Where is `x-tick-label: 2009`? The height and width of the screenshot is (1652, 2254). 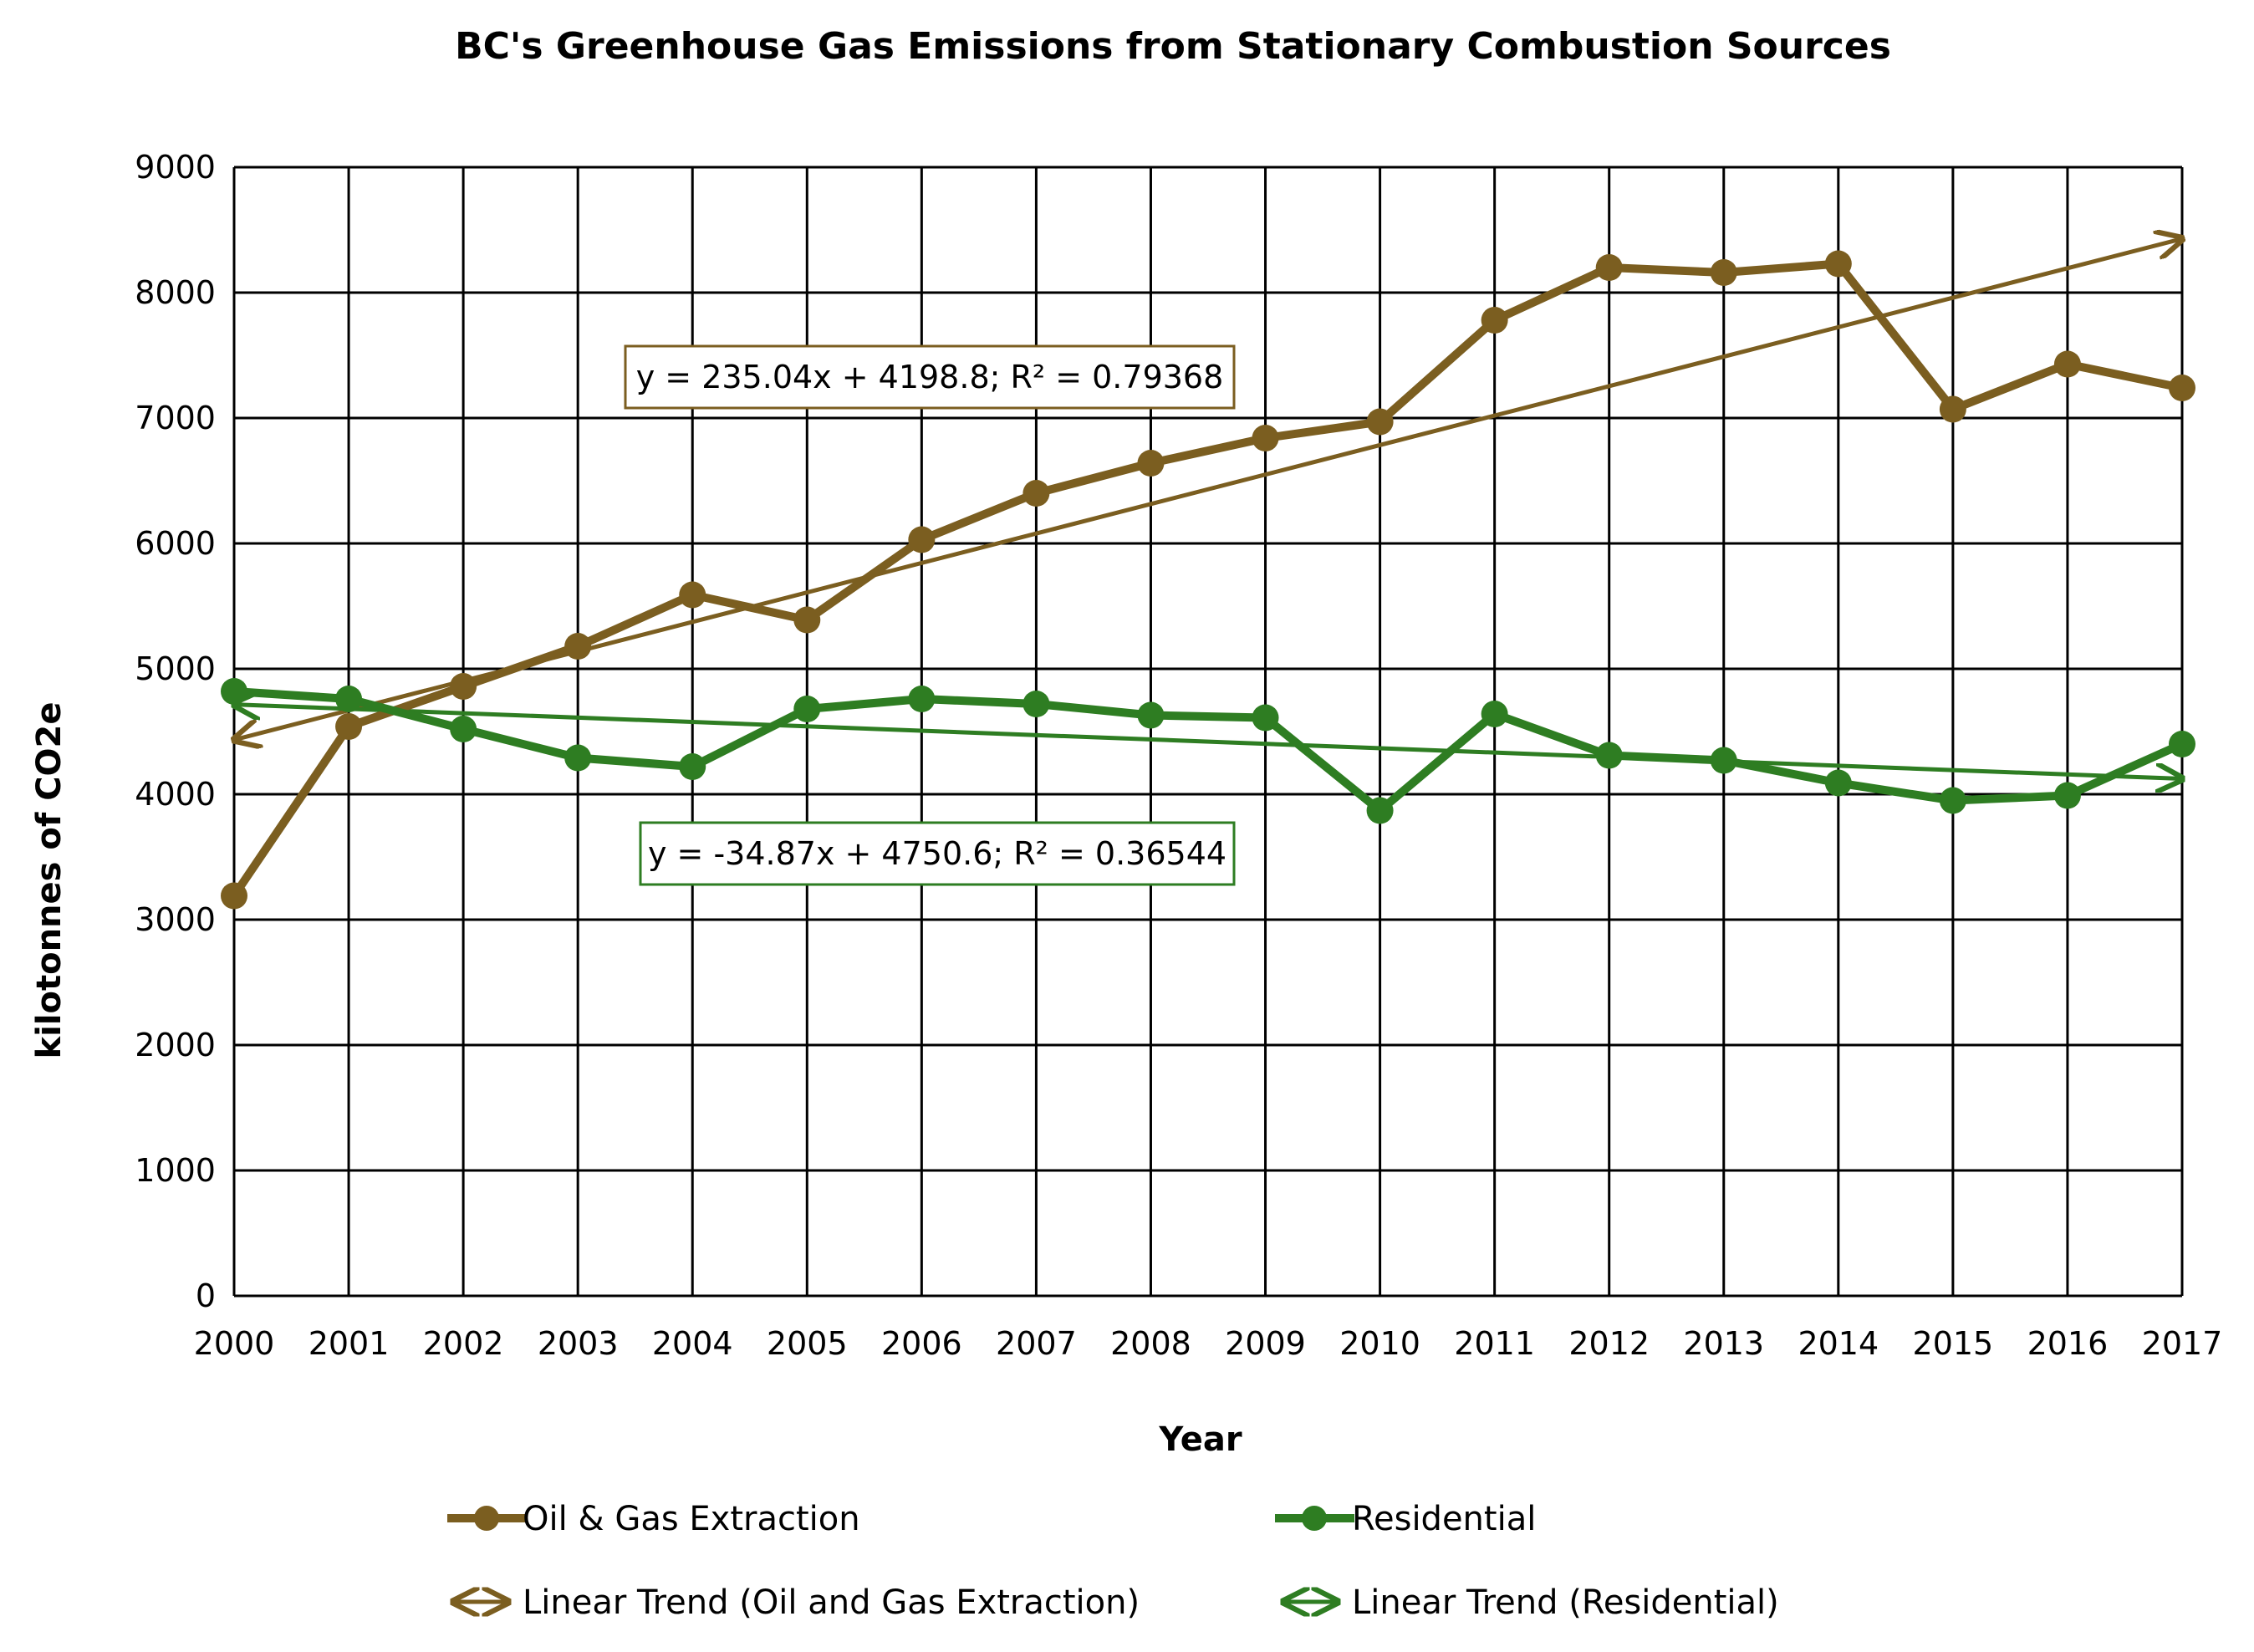
x-tick-label: 2009 is located at coordinates (1265, 1343).